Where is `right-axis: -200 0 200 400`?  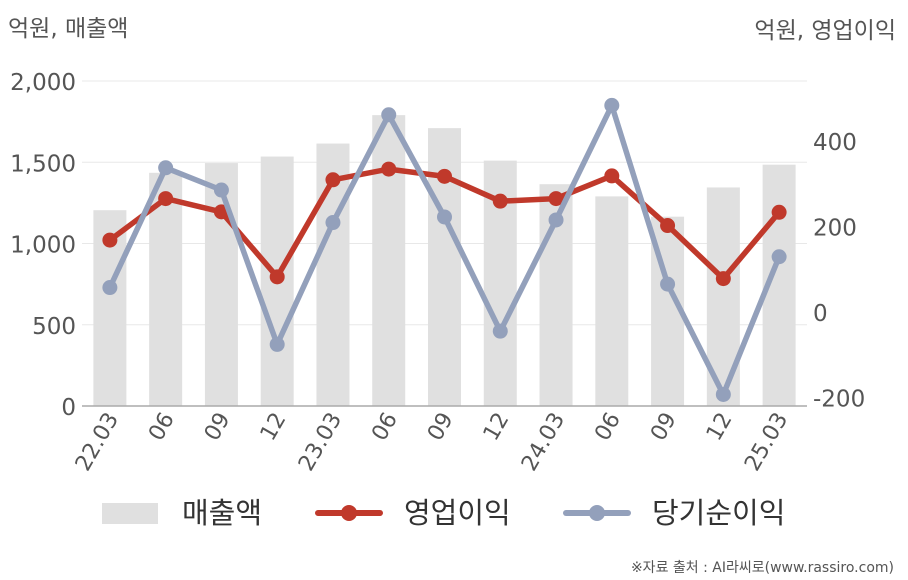 right-axis: -200 0 200 400 is located at coordinates (839, 271).